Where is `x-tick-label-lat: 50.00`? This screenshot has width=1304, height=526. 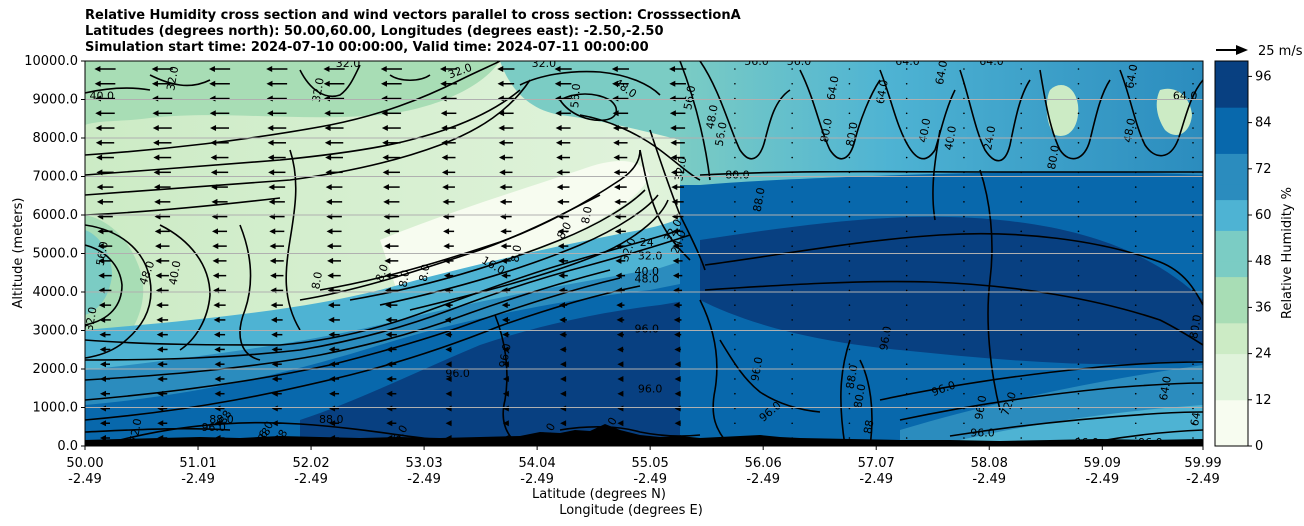 x-tick-label-lat: 50.00 is located at coordinates (84, 463).